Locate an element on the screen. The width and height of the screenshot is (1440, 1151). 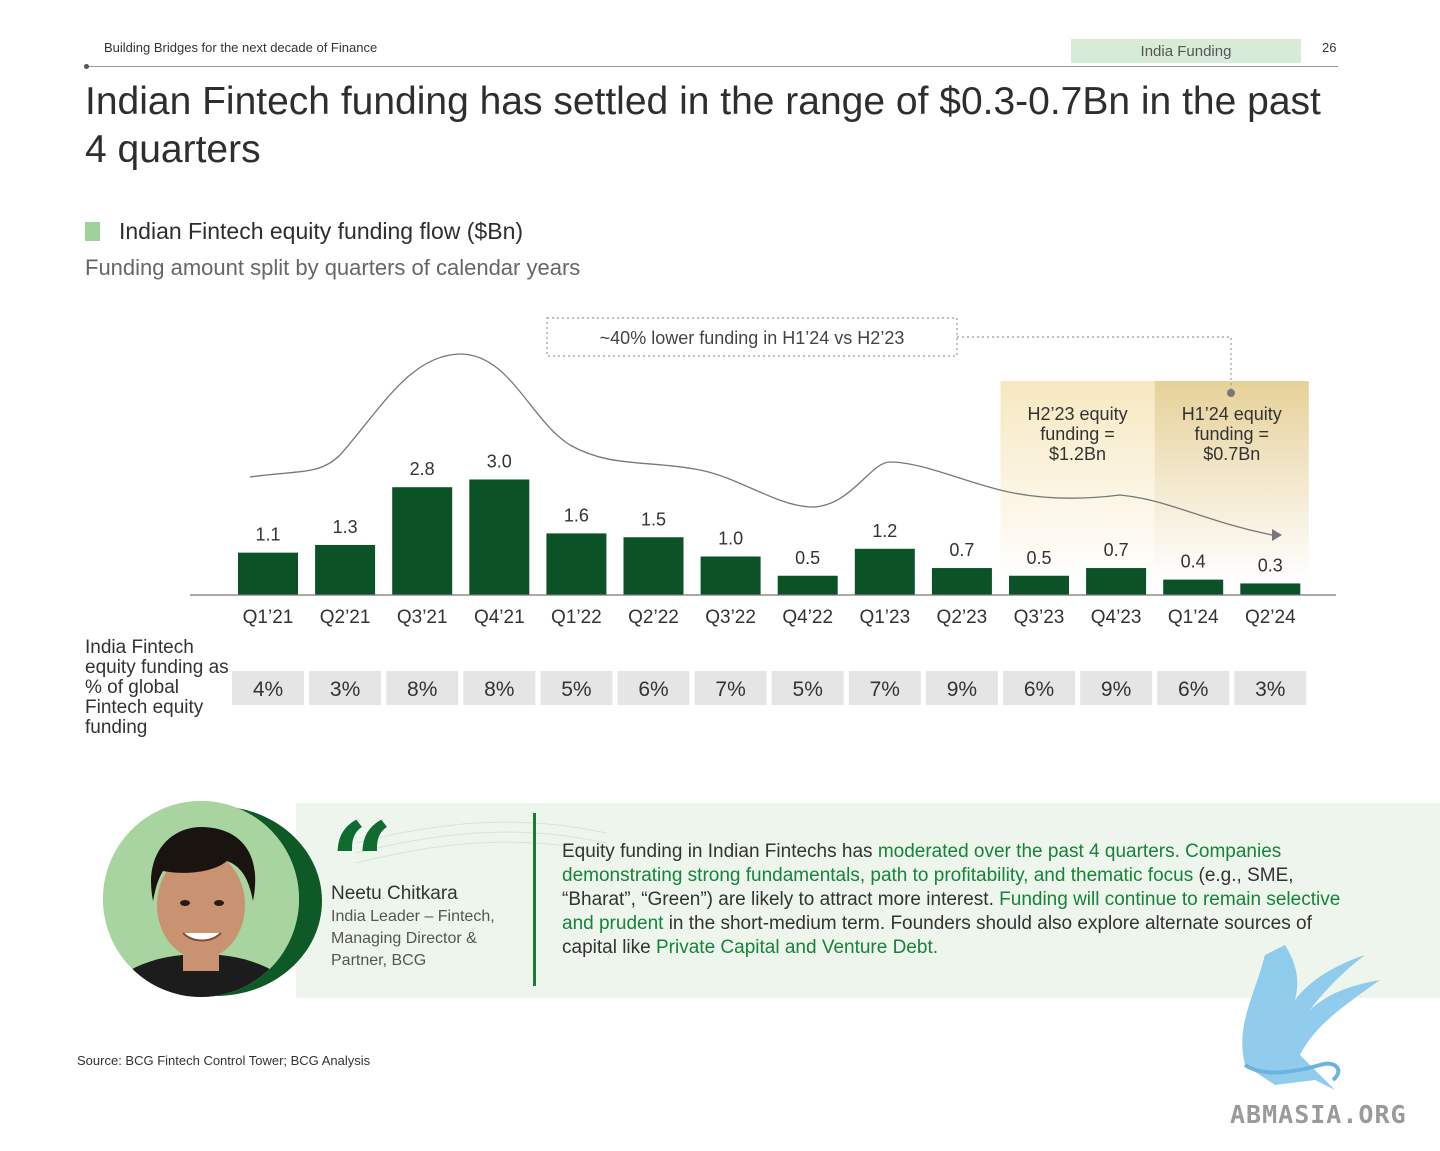
annotation-box is located at coordinates (752, 337).